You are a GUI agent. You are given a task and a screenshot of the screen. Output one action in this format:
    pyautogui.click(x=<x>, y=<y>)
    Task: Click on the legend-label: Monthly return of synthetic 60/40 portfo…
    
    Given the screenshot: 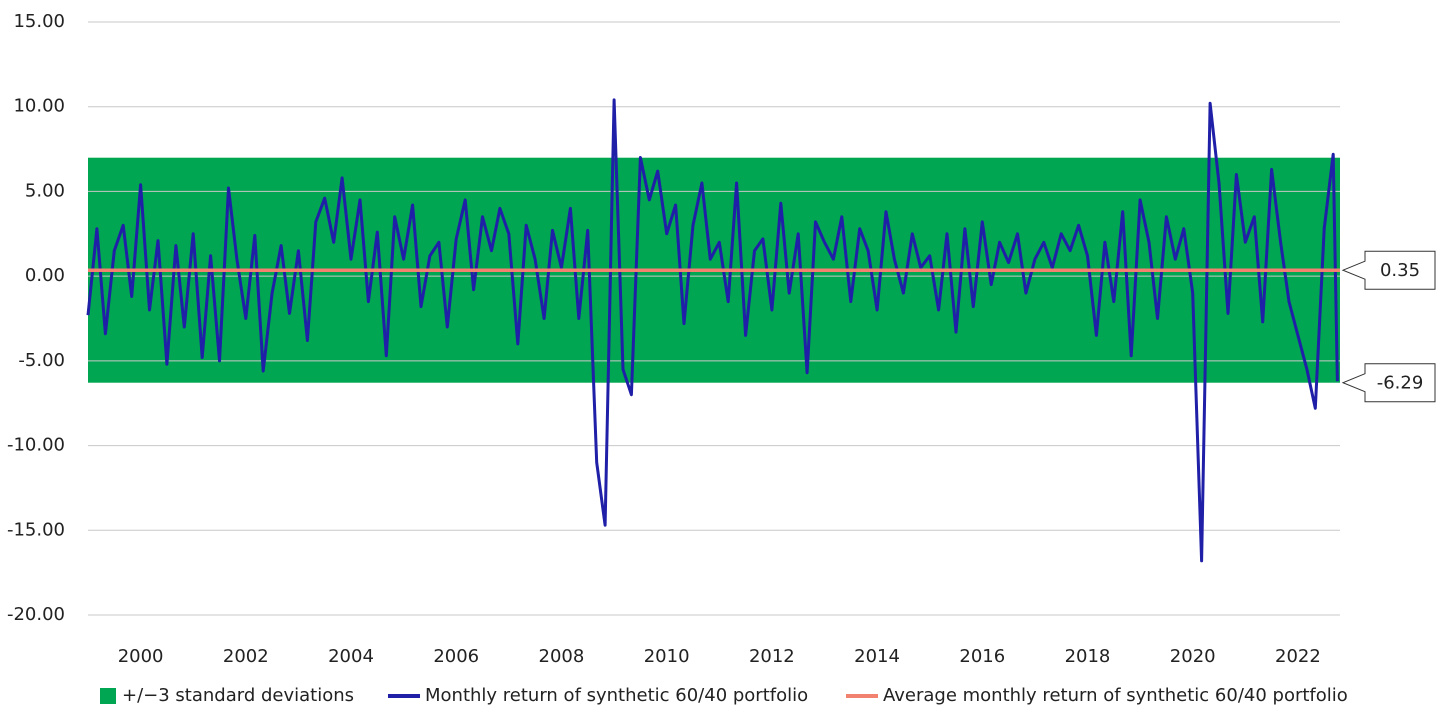 What is the action you would take?
    pyautogui.click(x=616, y=695)
    